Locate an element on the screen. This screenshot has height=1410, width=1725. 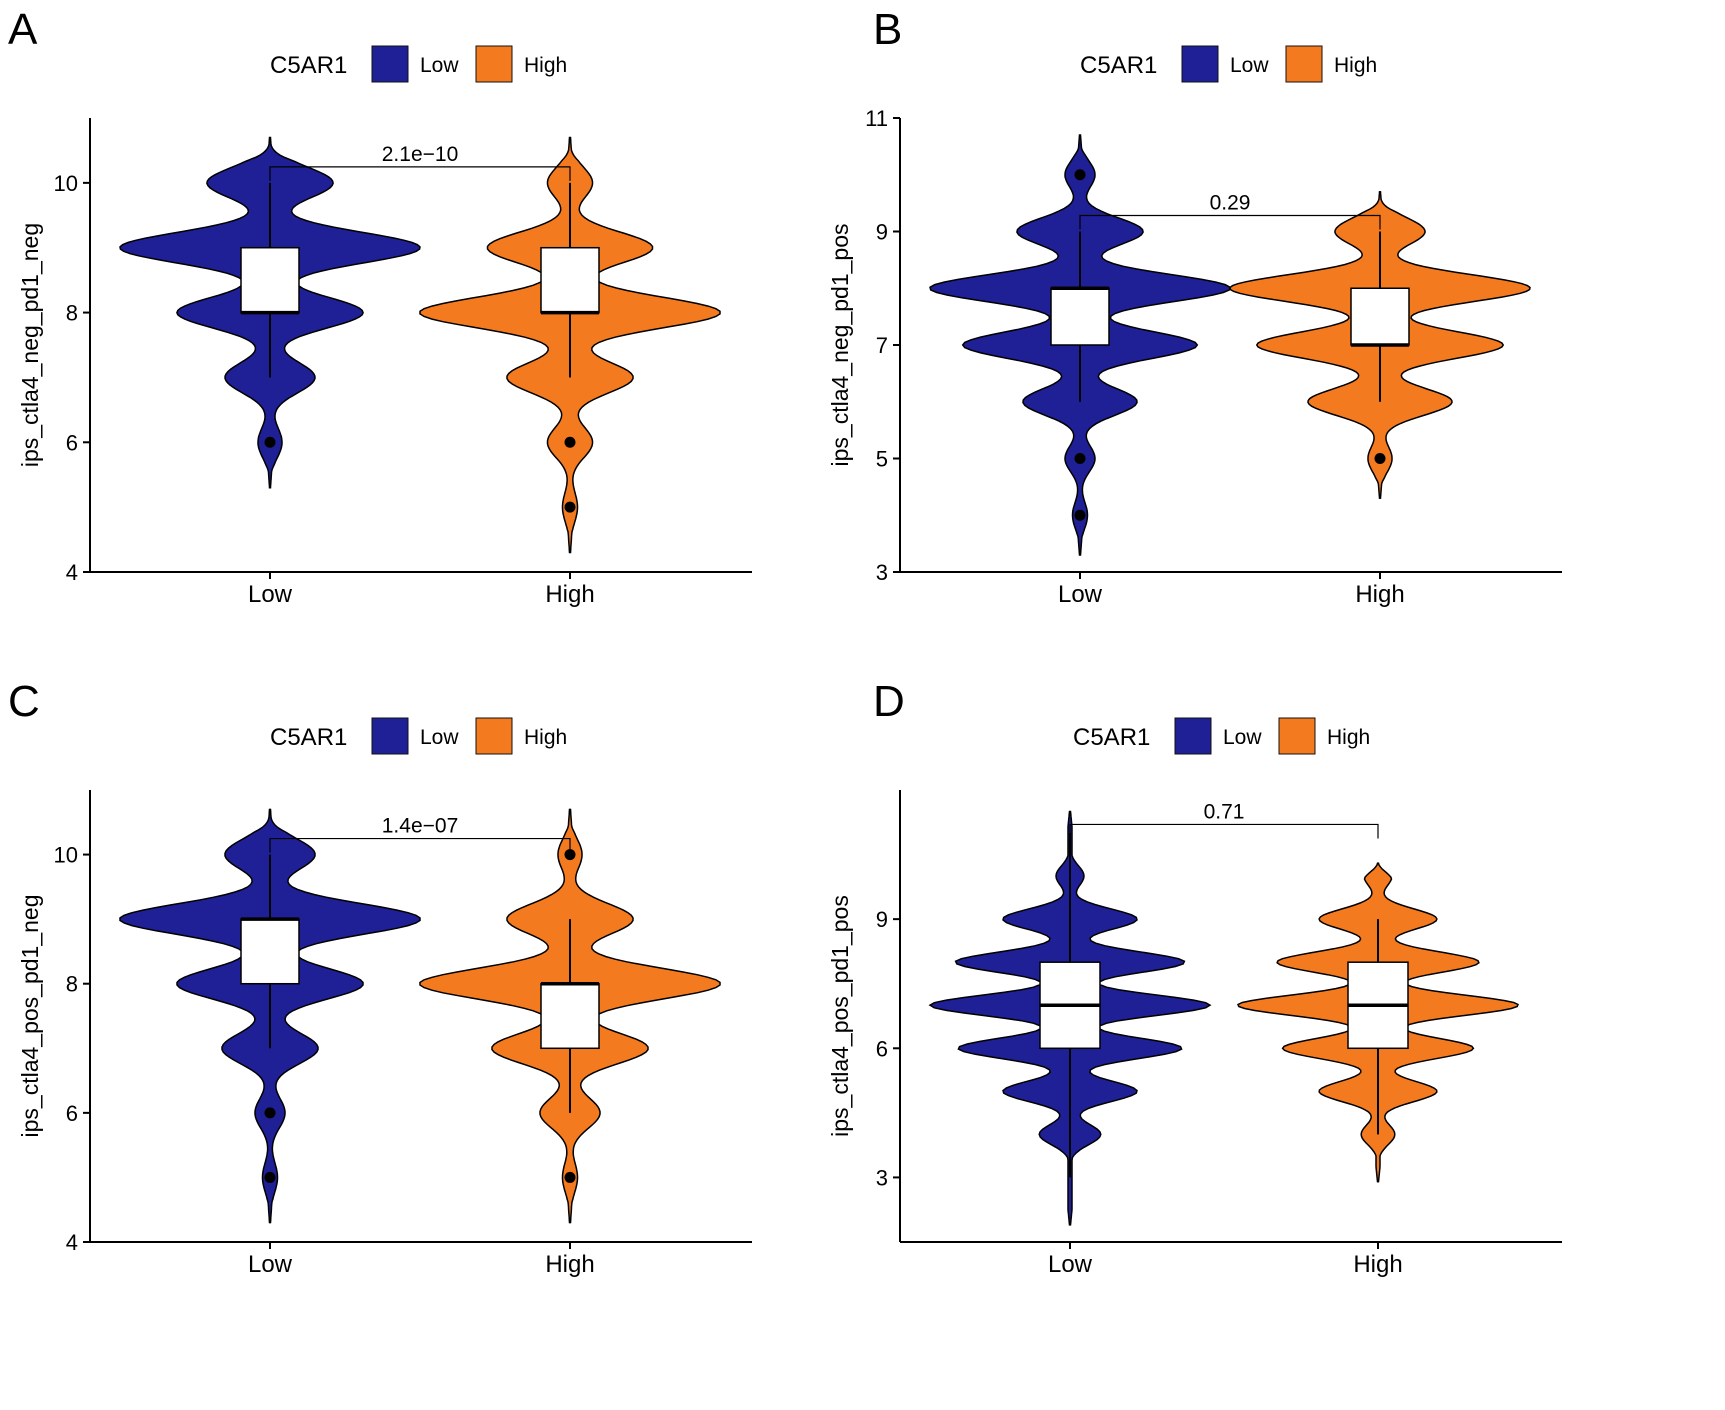
y-tick-label: 11 is located at coordinates (876, 118).